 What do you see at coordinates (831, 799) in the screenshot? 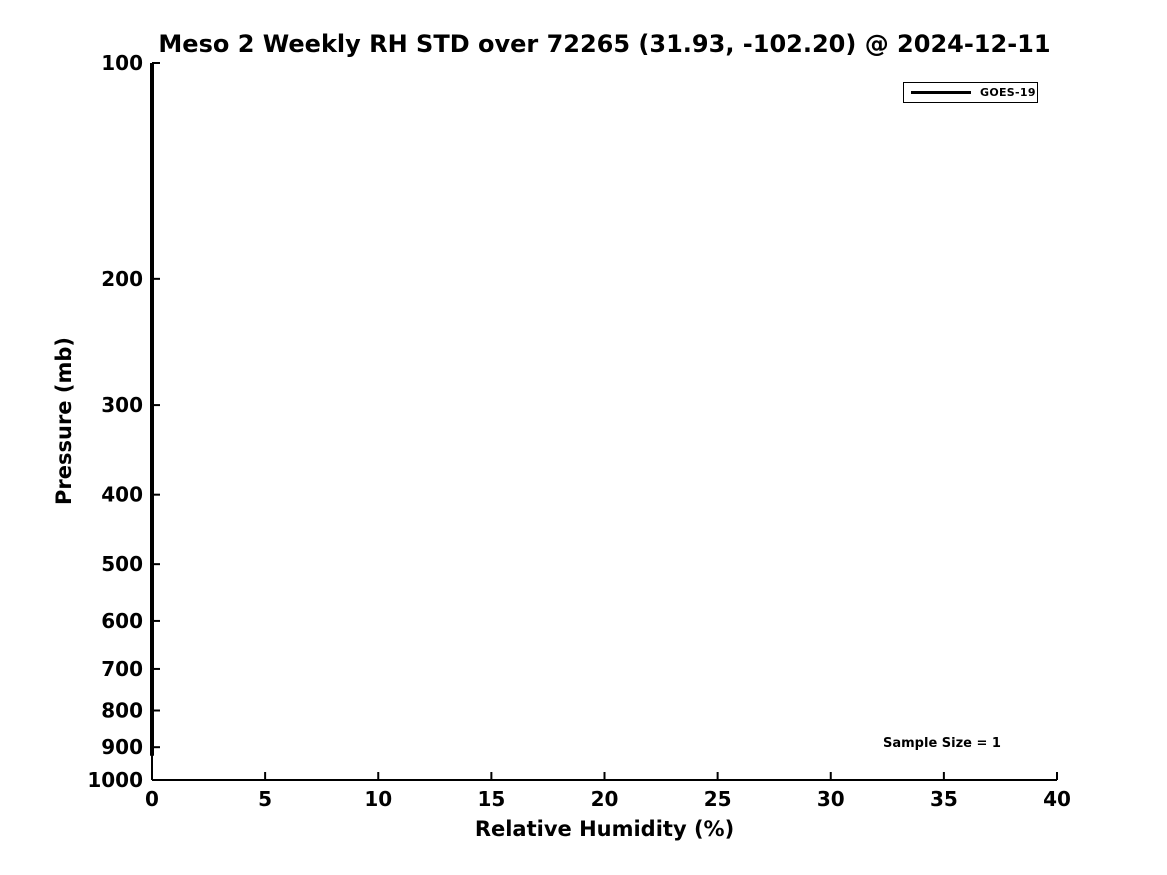
I see `x-tick-label: 30` at bounding box center [831, 799].